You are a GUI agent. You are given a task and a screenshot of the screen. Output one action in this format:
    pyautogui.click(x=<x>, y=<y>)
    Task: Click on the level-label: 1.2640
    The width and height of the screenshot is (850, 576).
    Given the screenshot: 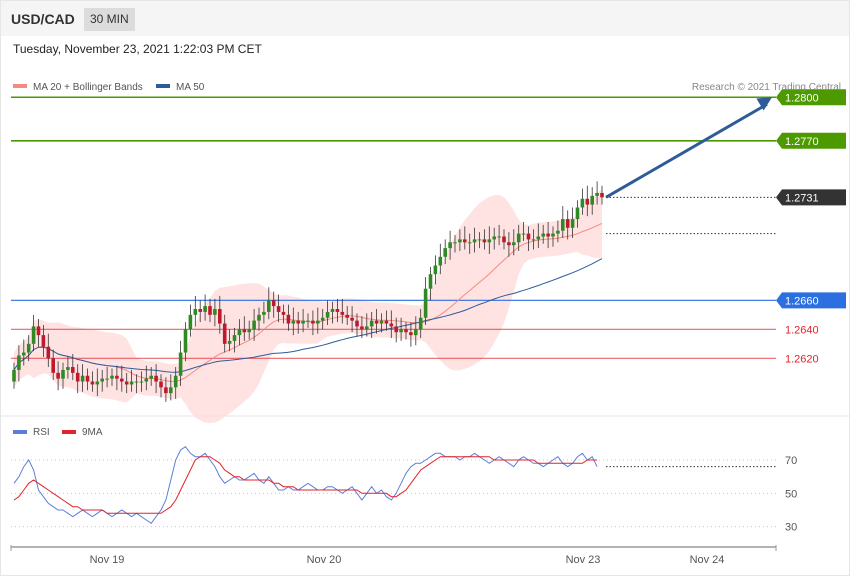 What is the action you would take?
    pyautogui.click(x=802, y=330)
    